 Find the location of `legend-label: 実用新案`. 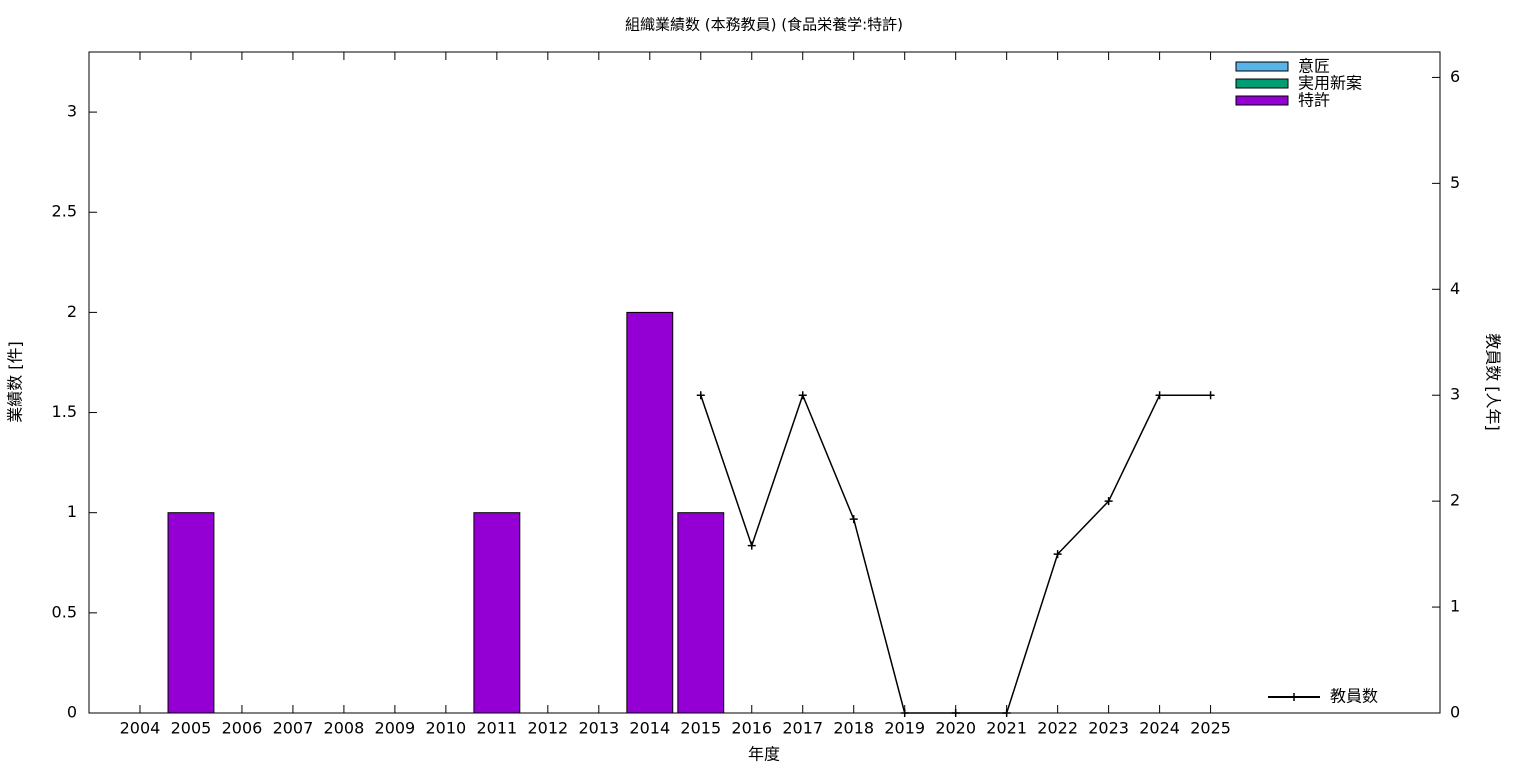

legend-label: 実用新案 is located at coordinates (1330, 83).